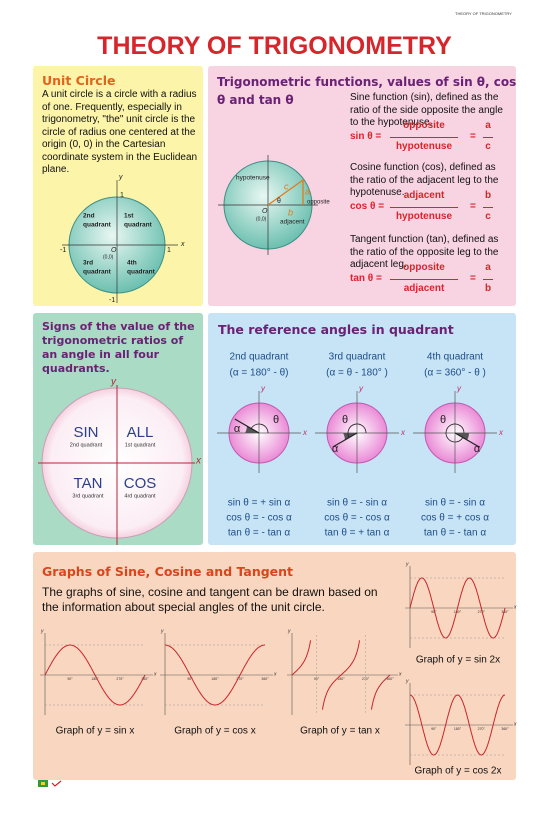 Image resolution: width=549 pixels, height=823 pixels. Describe the element at coordinates (424, 267) in the screenshot. I see `numerator: opposite` at that location.